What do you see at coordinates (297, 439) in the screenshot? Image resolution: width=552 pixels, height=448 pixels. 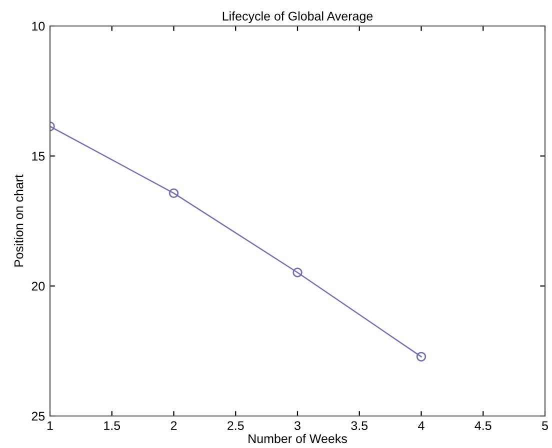 I see `x-axis-title: Number of Weeks` at bounding box center [297, 439].